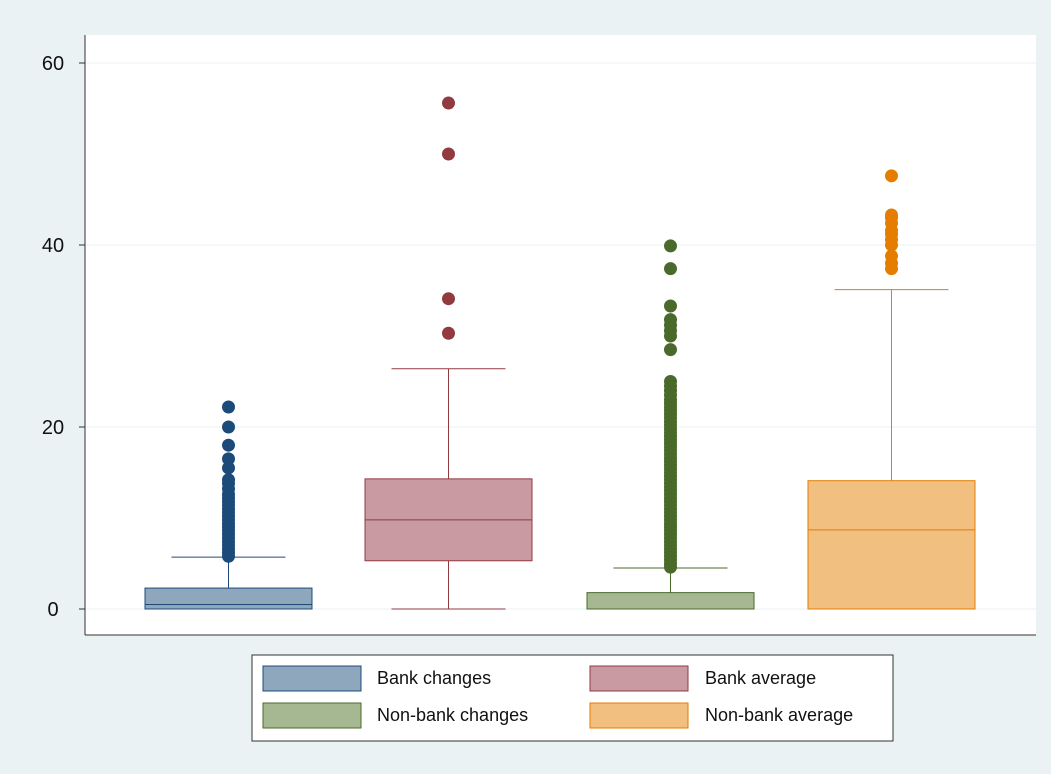 The image size is (1051, 774). Describe the element at coordinates (53, 246) in the screenshot. I see `y-tick-label: 40` at that location.